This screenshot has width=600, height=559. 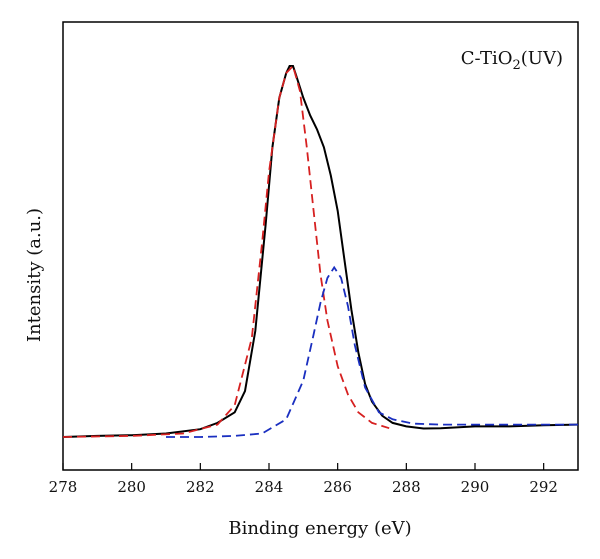 What do you see at coordinates (269, 487) in the screenshot?
I see `x-tick-label: 284` at bounding box center [269, 487].